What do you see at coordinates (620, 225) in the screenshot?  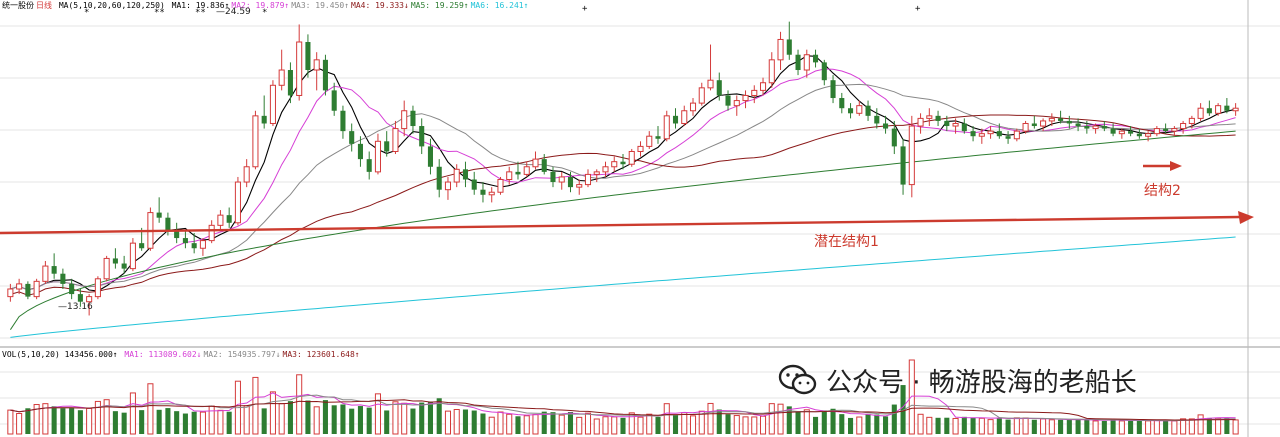 I see `structure1-arrow-line` at bounding box center [620, 225].